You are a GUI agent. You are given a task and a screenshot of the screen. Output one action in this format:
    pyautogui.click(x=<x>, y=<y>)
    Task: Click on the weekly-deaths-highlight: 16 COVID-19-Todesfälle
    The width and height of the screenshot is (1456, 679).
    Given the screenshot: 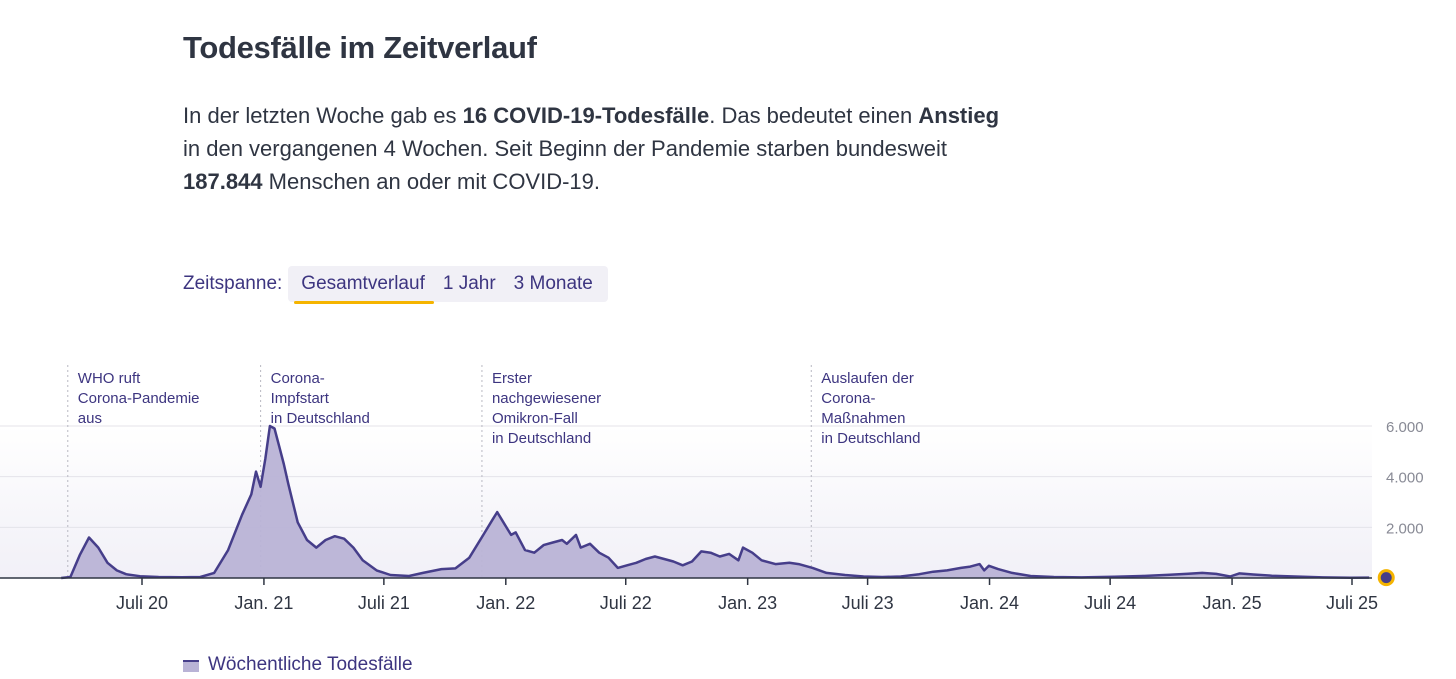 What is the action you would take?
    pyautogui.click(x=586, y=115)
    